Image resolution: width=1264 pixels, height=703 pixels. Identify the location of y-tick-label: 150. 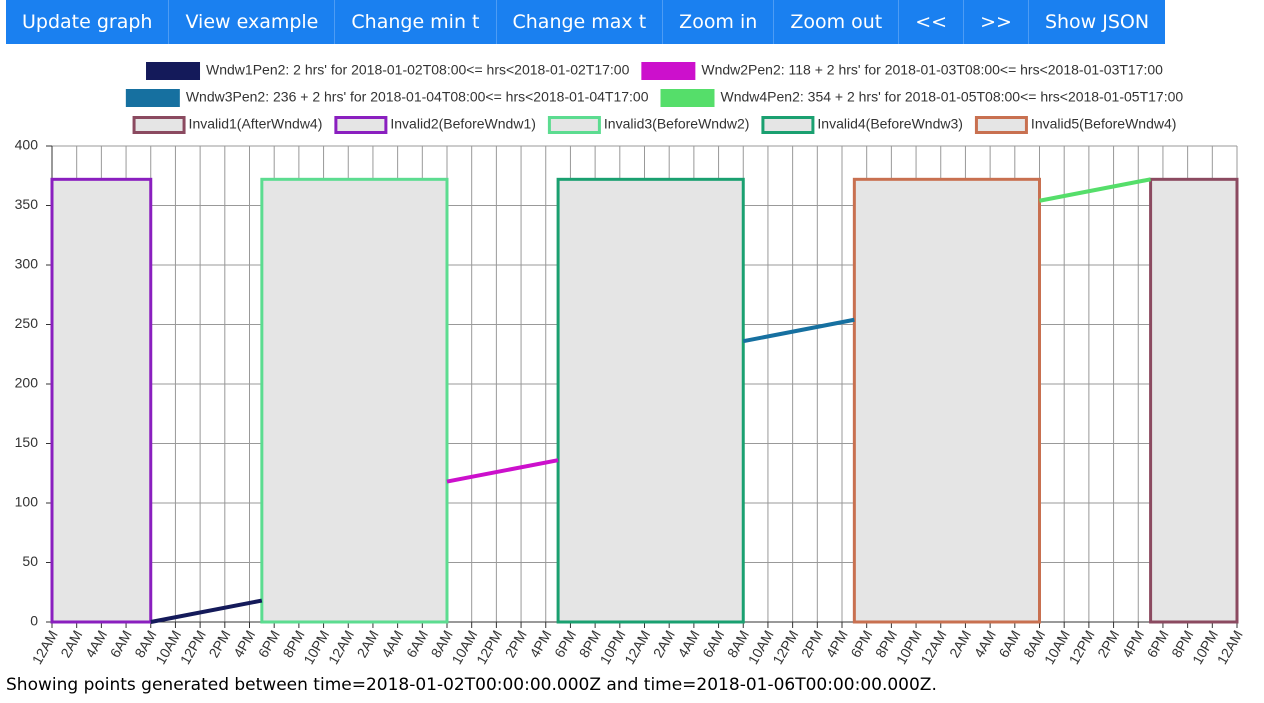
(27, 442).